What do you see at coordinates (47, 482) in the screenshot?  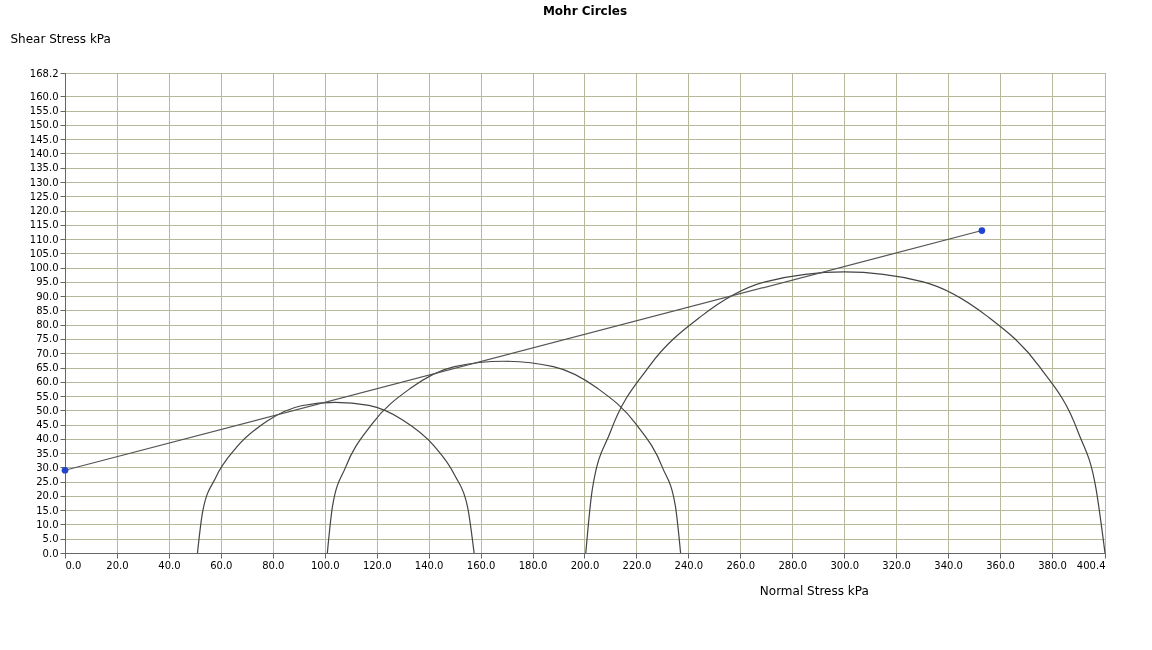 I see `y-tick-label: 25.0` at bounding box center [47, 482].